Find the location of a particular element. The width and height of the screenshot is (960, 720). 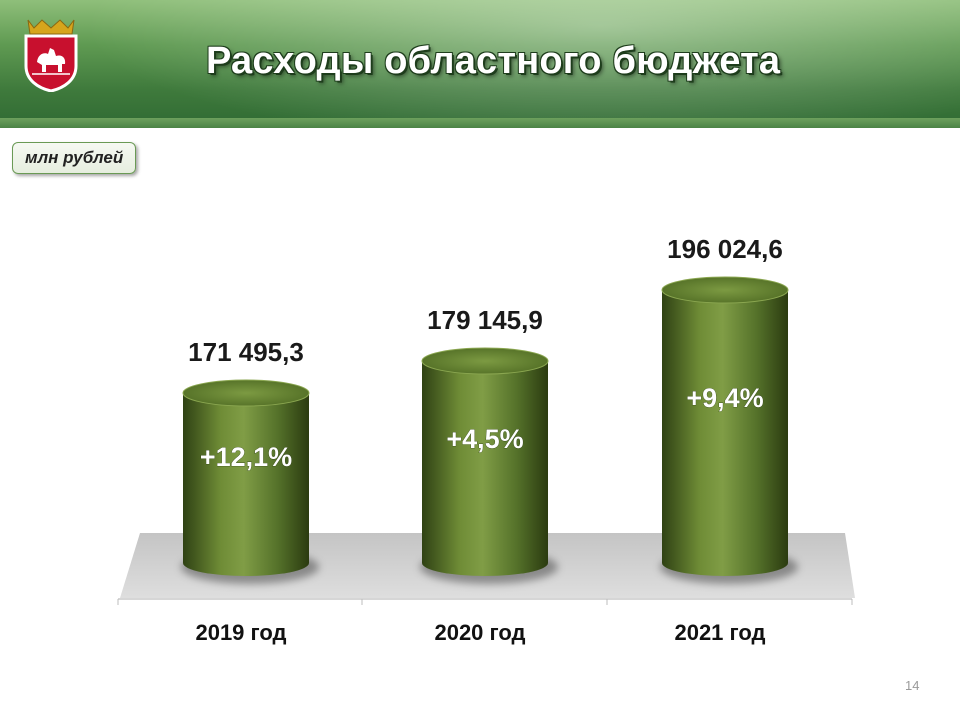

header-band is located at coordinates (480, 123).